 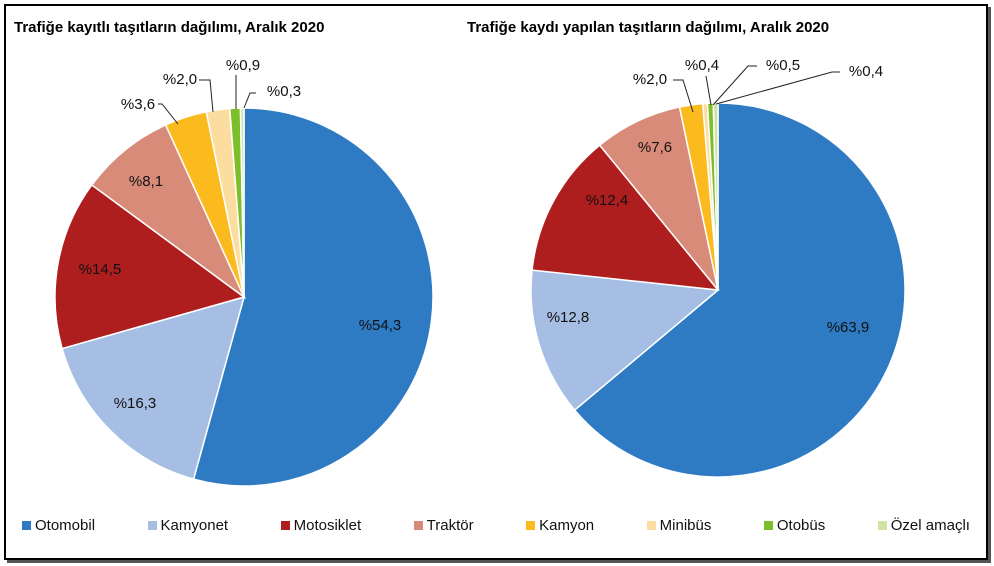 I want to click on legend-item: Motosiklet, so click(x=321, y=525).